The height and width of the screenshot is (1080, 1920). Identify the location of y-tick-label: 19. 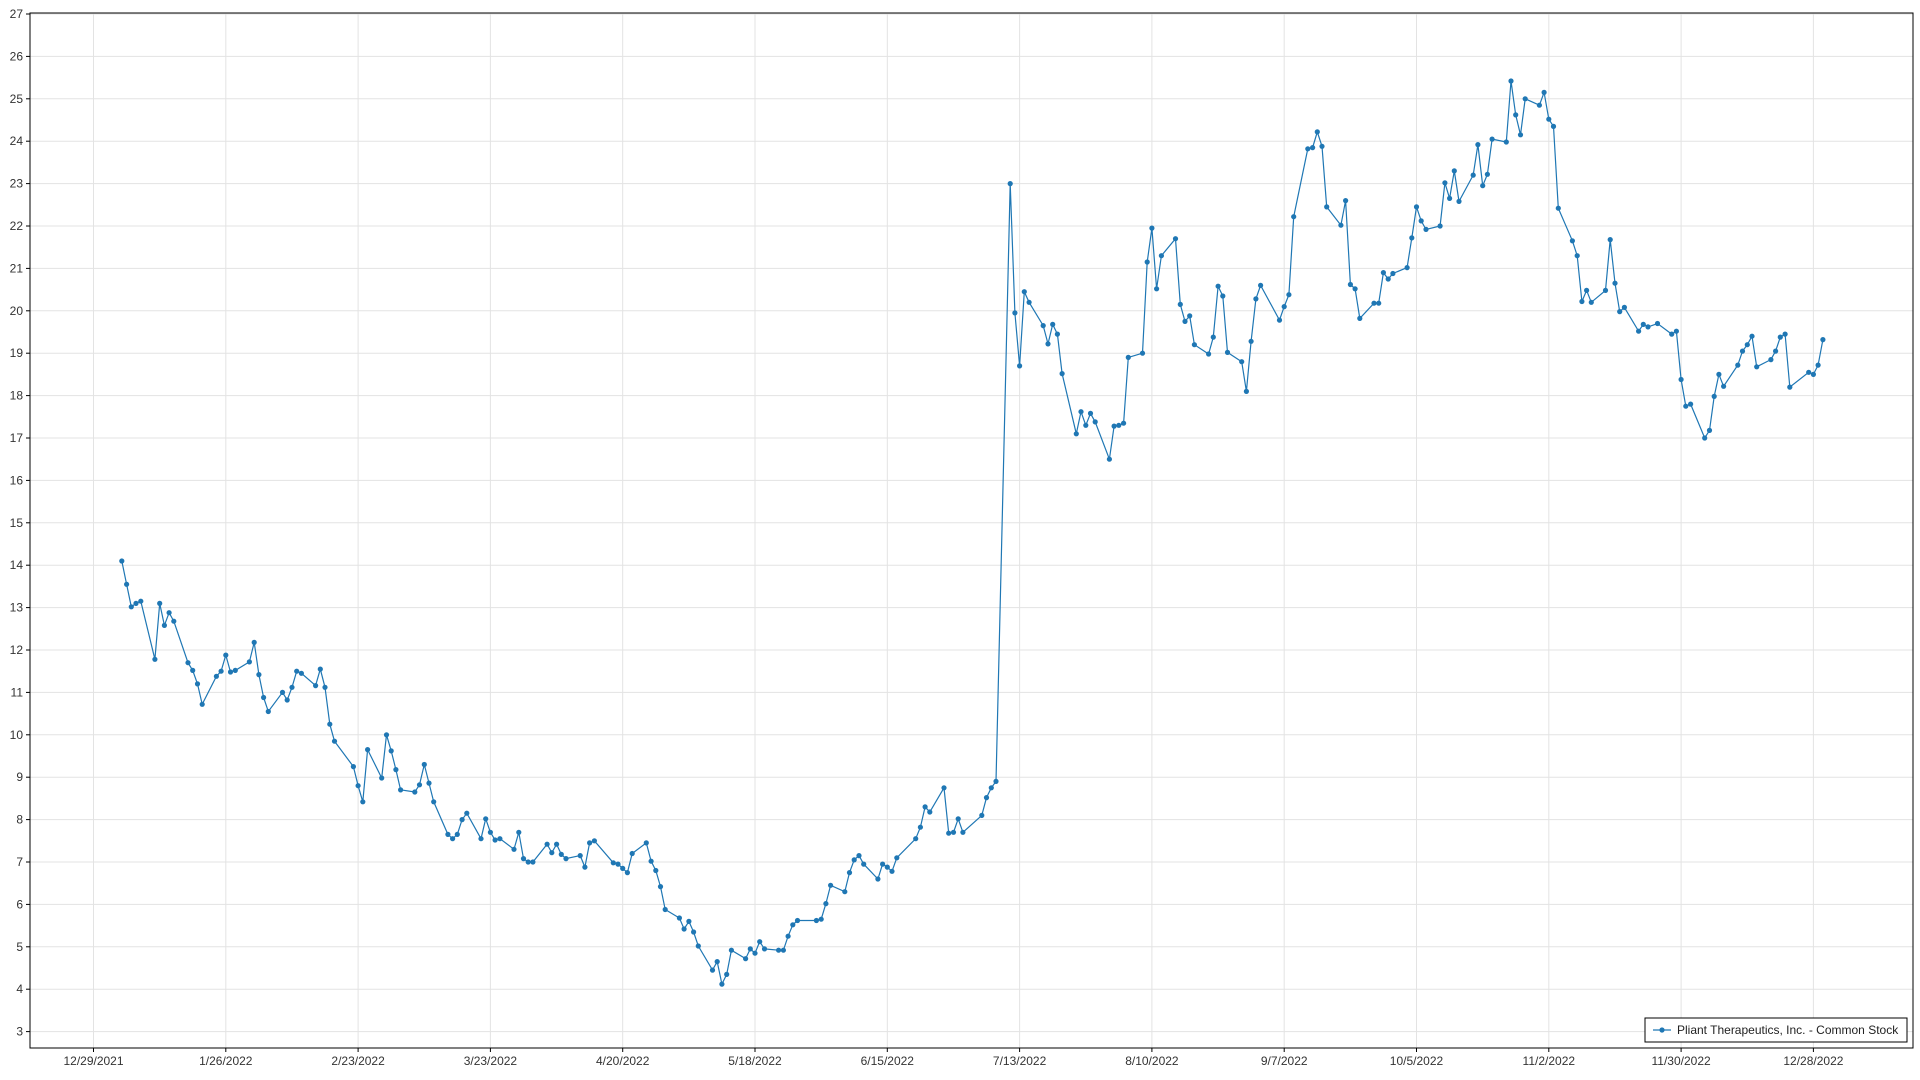
(17, 353).